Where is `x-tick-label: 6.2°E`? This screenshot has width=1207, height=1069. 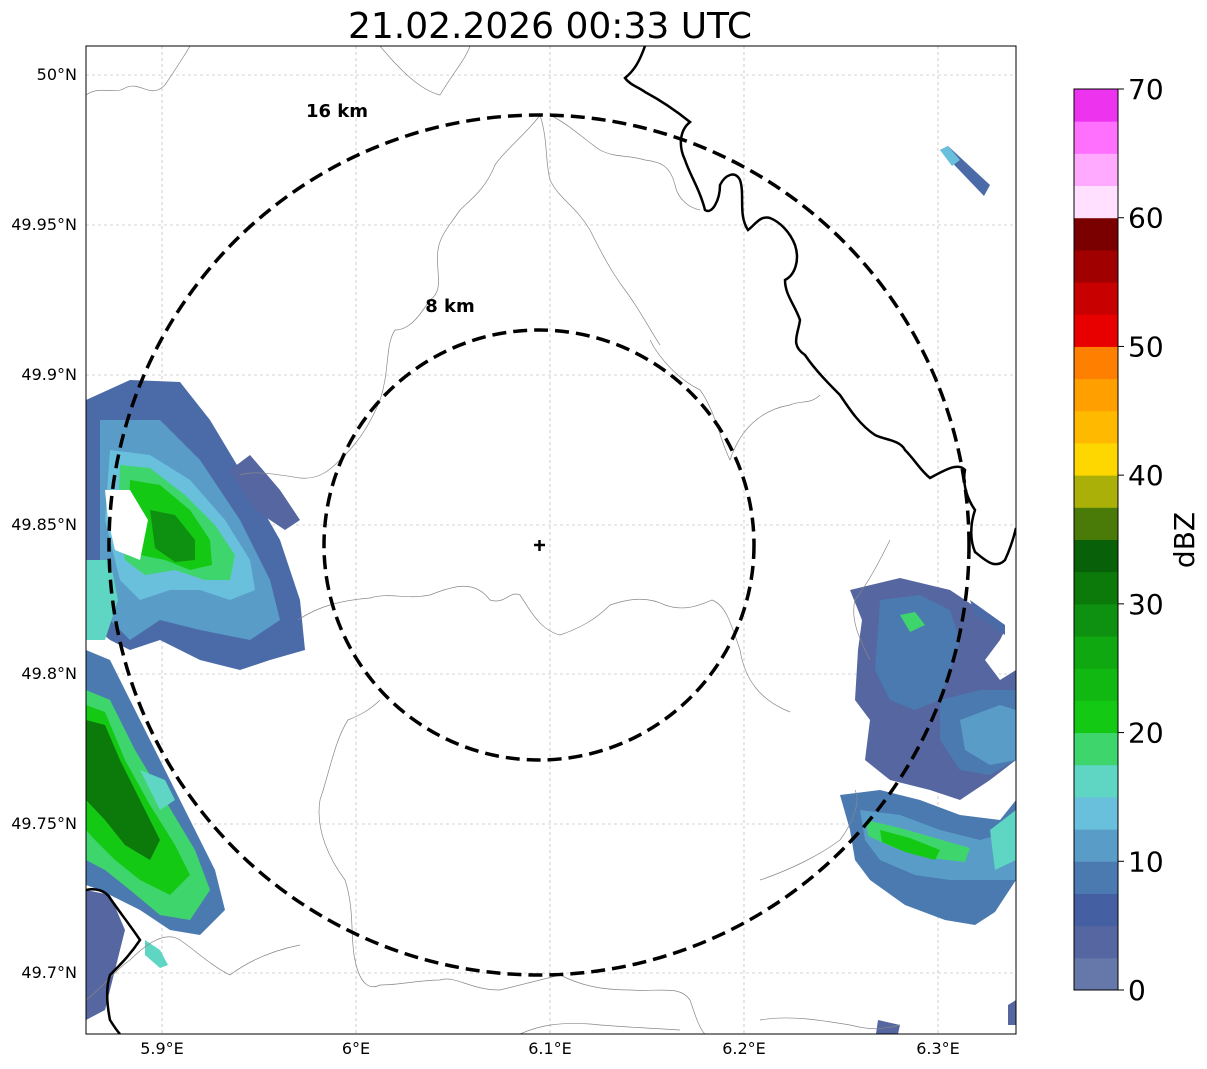 x-tick-label: 6.2°E is located at coordinates (744, 1048).